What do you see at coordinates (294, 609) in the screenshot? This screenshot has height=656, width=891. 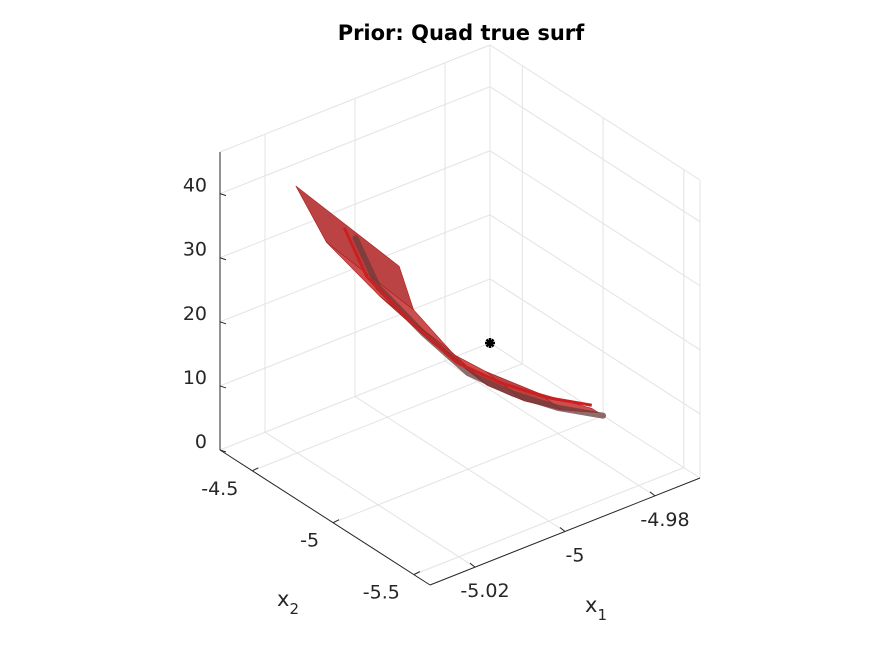 I see `x2-axis-label-sub: 2` at bounding box center [294, 609].